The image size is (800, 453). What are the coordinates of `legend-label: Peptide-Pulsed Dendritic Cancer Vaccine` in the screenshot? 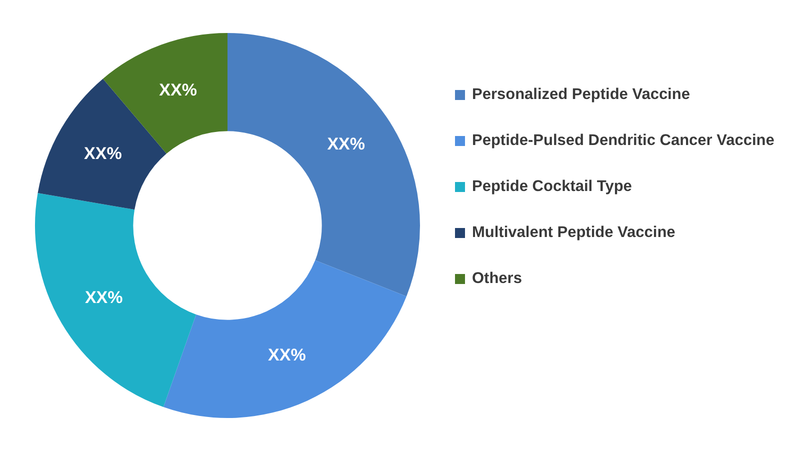 It's located at (623, 141).